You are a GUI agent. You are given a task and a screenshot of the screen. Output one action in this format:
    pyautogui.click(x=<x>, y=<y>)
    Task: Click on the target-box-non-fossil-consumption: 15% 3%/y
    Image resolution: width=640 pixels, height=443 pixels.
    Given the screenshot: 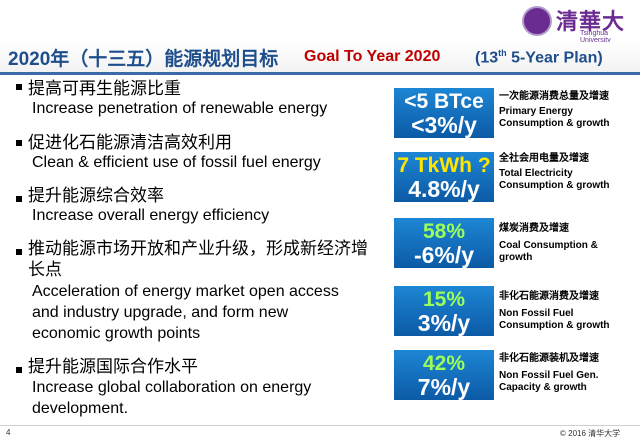 What is the action you would take?
    pyautogui.click(x=444, y=311)
    